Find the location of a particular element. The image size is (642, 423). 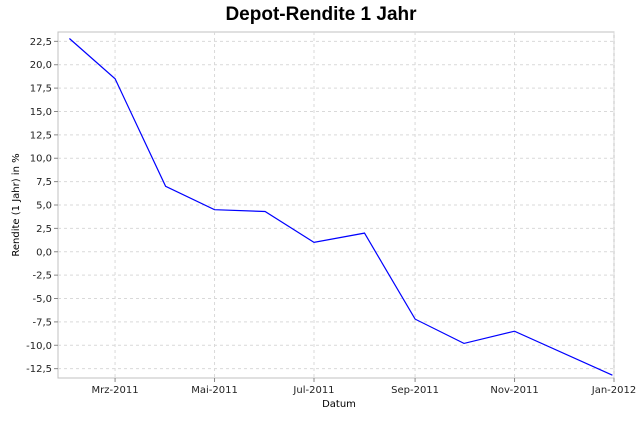

y-tick-label: 7,5 is located at coordinates (44, 182).